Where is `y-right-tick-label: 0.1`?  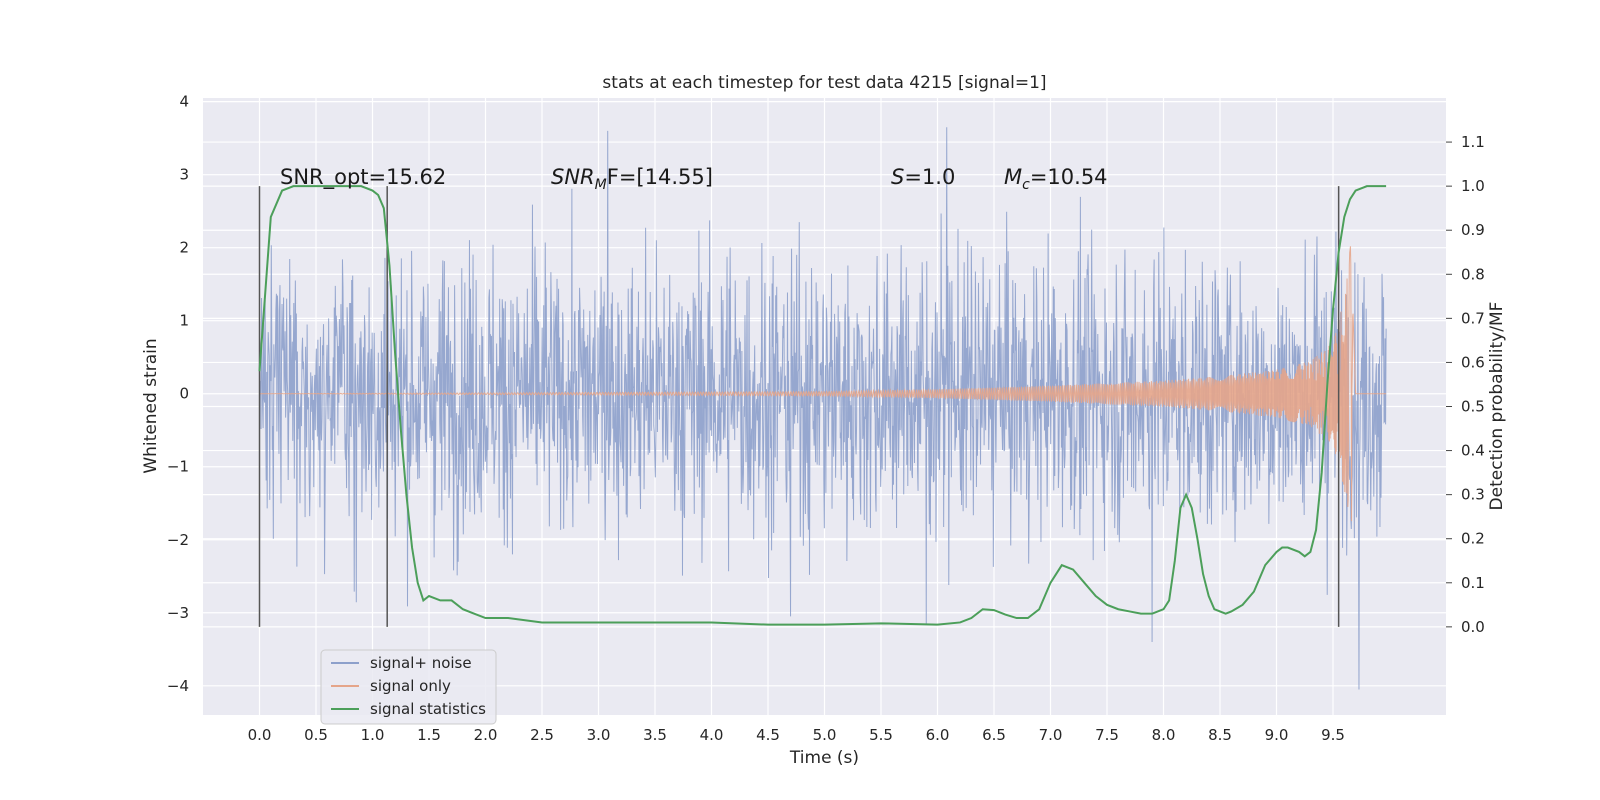 y-right-tick-label: 0.1 is located at coordinates (1473, 583).